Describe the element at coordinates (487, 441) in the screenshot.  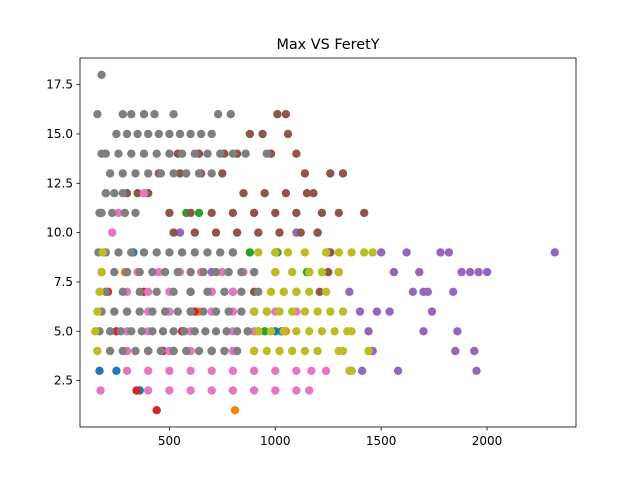
I see `x-tick-label: 2000` at that location.